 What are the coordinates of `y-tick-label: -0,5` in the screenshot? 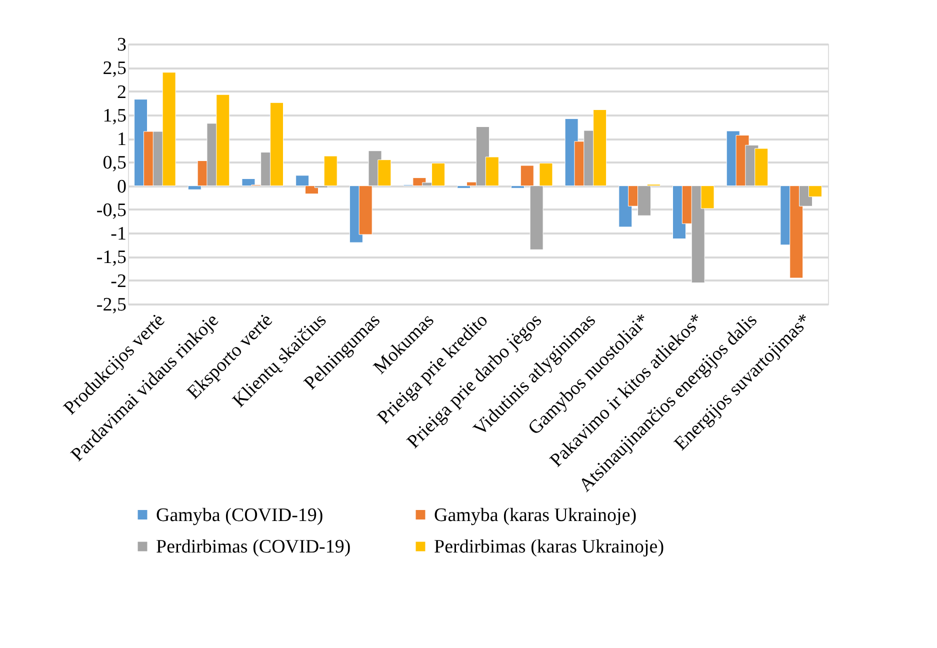 It's located at (111, 210).